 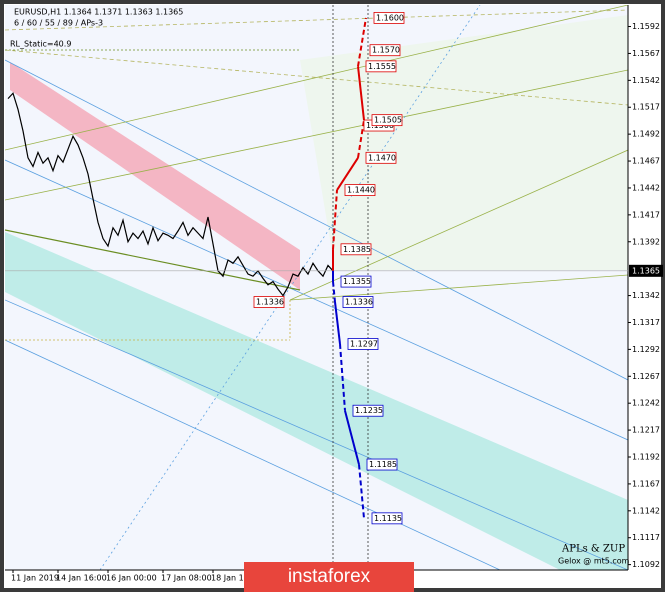 I want to click on target-label: 1.1135, so click(x=388, y=518).